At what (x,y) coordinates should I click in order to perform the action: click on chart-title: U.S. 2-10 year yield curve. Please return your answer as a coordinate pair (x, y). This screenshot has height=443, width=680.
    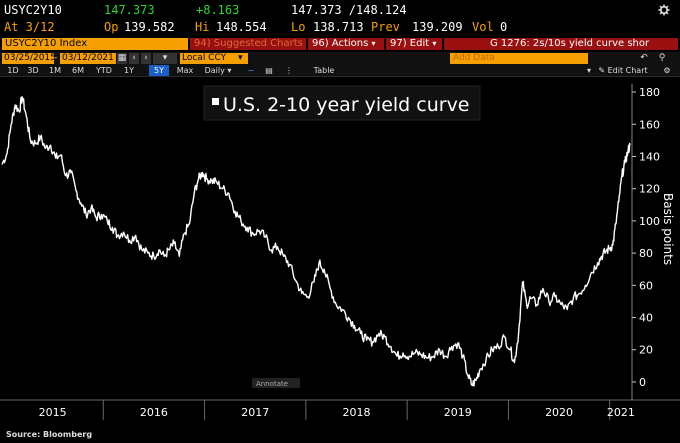
    Looking at the image, I should click on (346, 105).